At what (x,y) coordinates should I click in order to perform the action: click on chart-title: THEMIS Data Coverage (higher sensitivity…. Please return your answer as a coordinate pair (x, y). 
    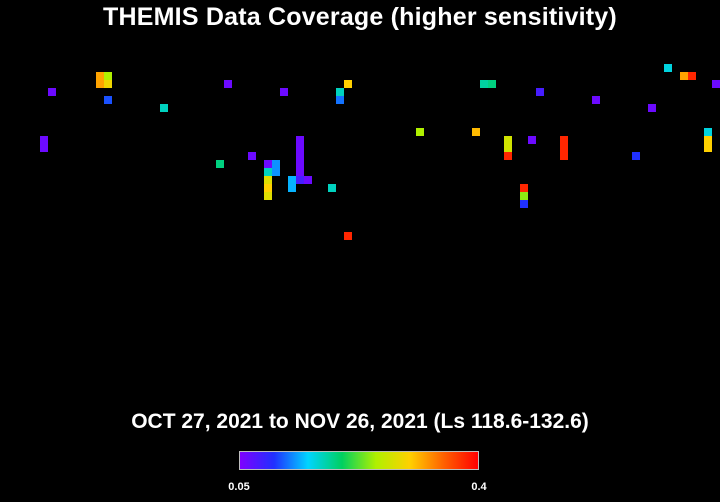
    Looking at the image, I should click on (360, 17).